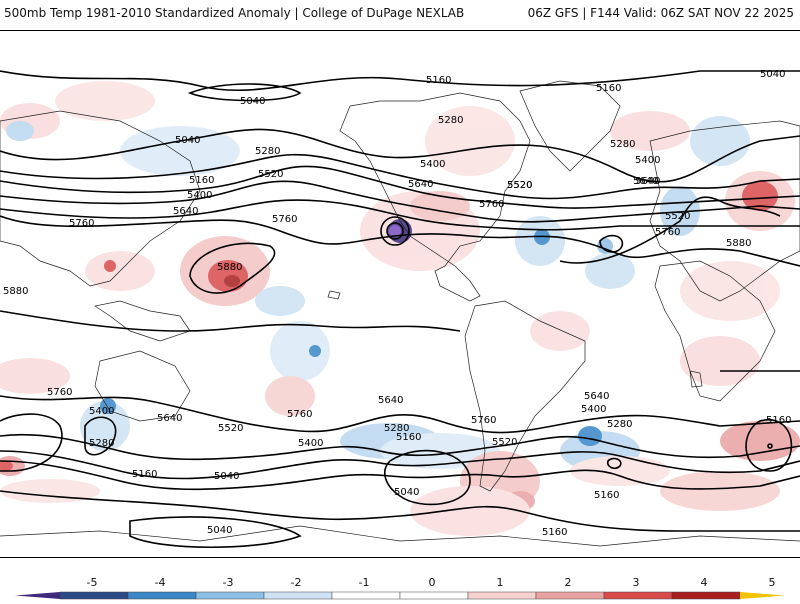 The image size is (800, 604). I want to click on colorbar-tick-label: 1, so click(500, 582).